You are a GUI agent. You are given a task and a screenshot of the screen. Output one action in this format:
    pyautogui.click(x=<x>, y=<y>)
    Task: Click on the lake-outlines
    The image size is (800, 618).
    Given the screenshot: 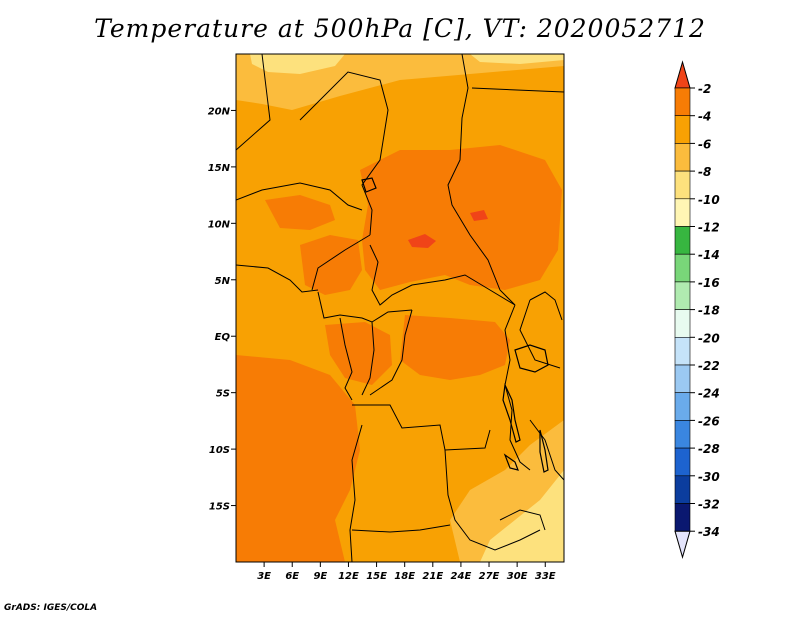 What is the action you would take?
    pyautogui.click(x=455, y=325)
    